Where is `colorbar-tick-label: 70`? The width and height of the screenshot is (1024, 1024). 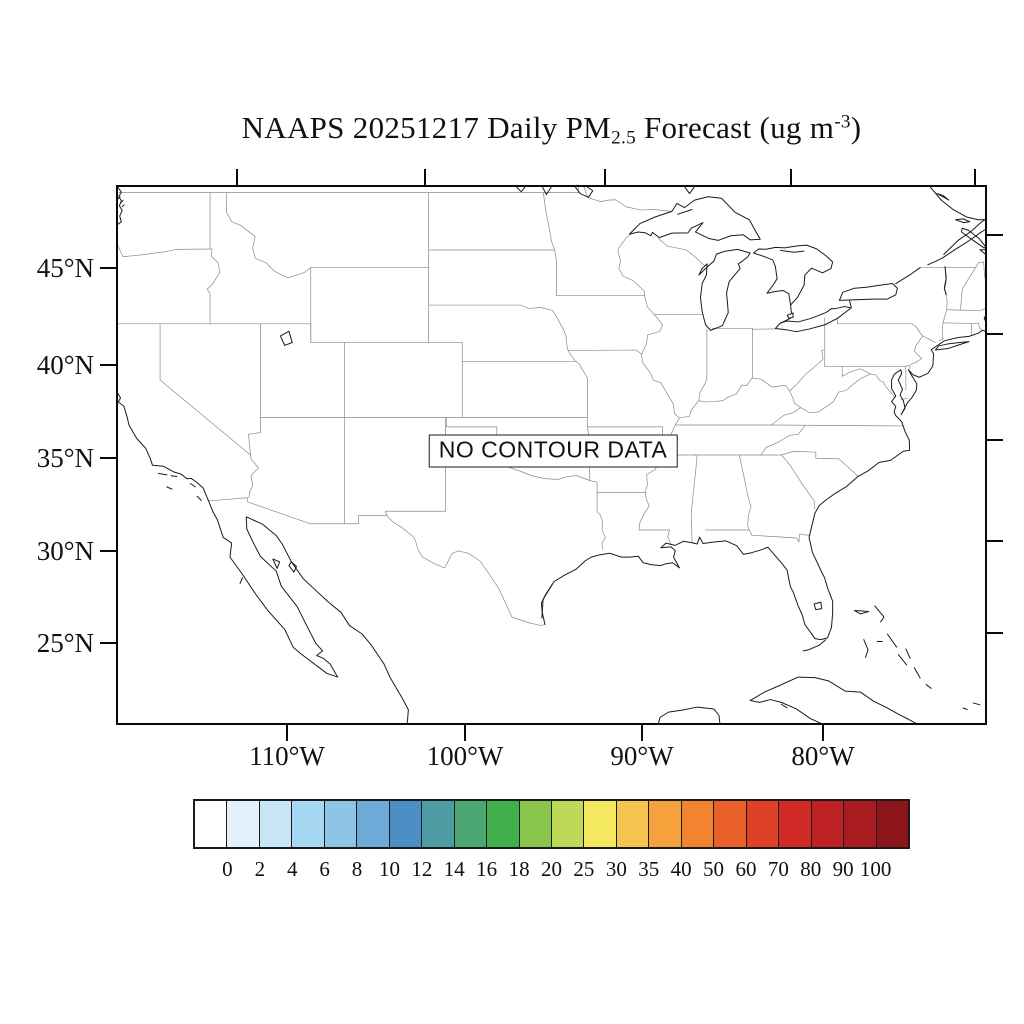
colorbar-tick-label: 70 is located at coordinates (778, 869).